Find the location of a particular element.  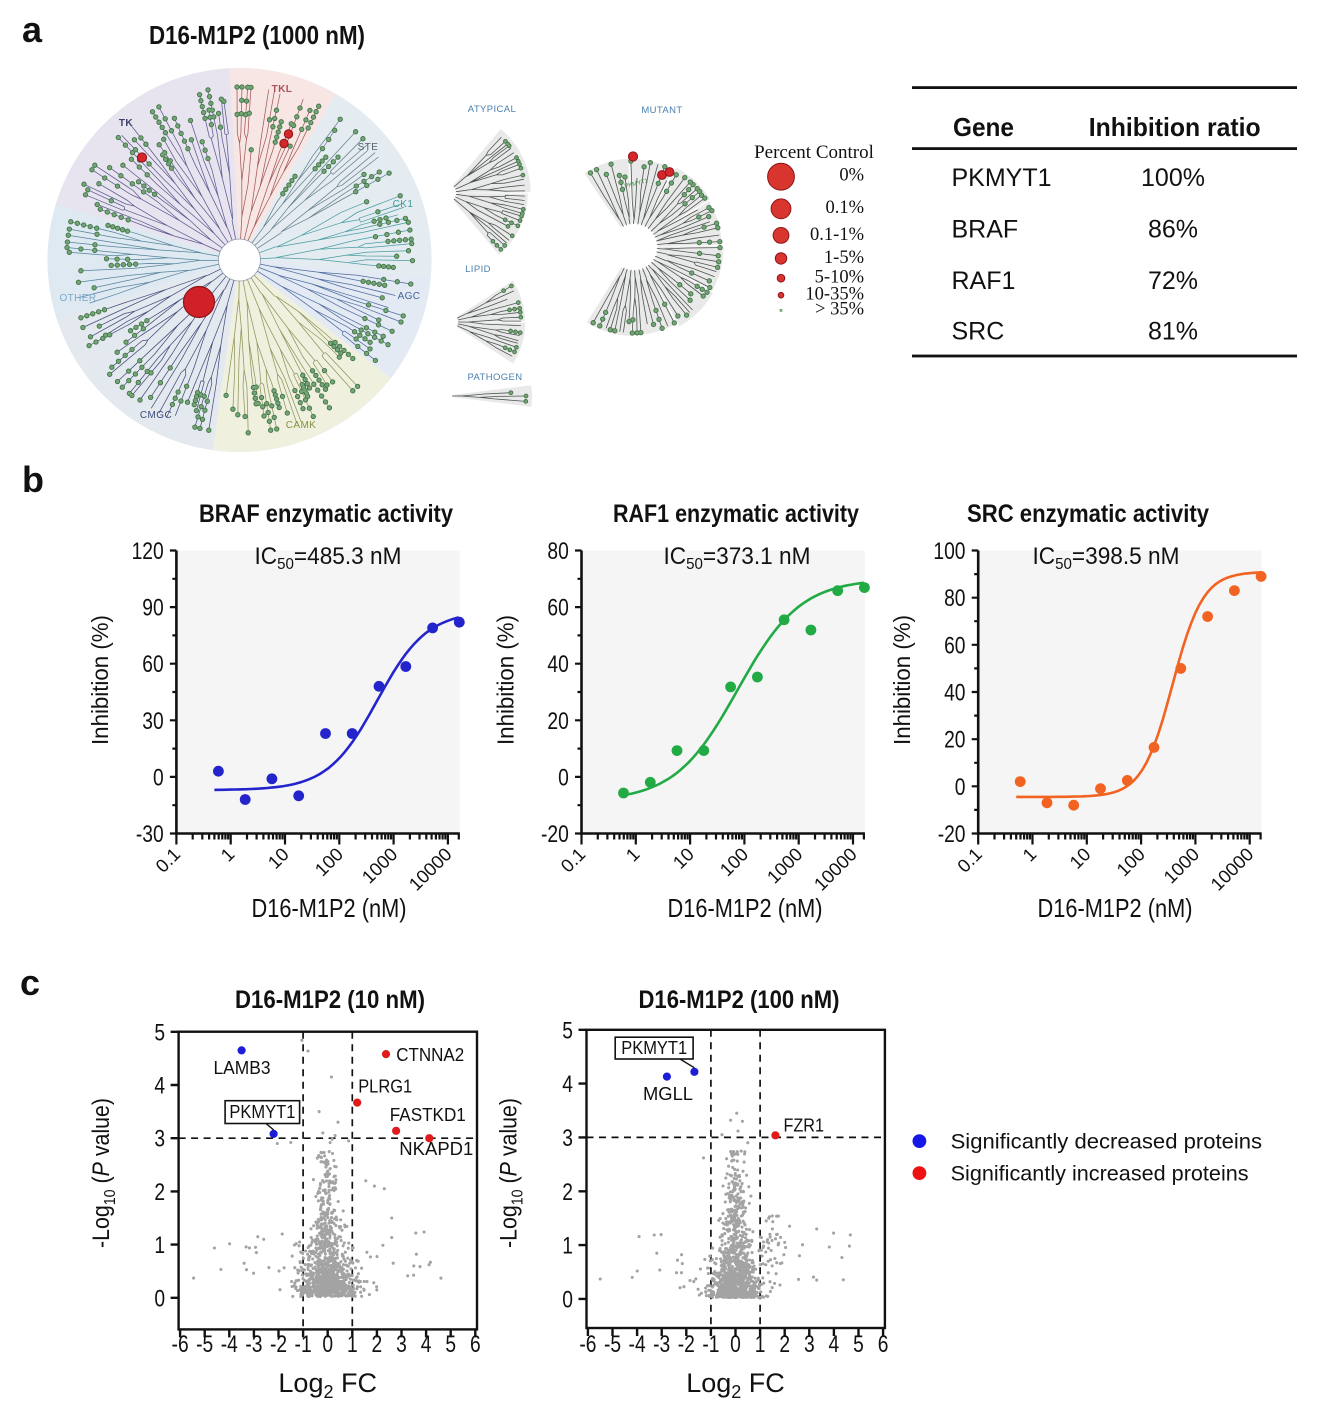

svg-text: FZR1 is located at coordinates (804, 1125).